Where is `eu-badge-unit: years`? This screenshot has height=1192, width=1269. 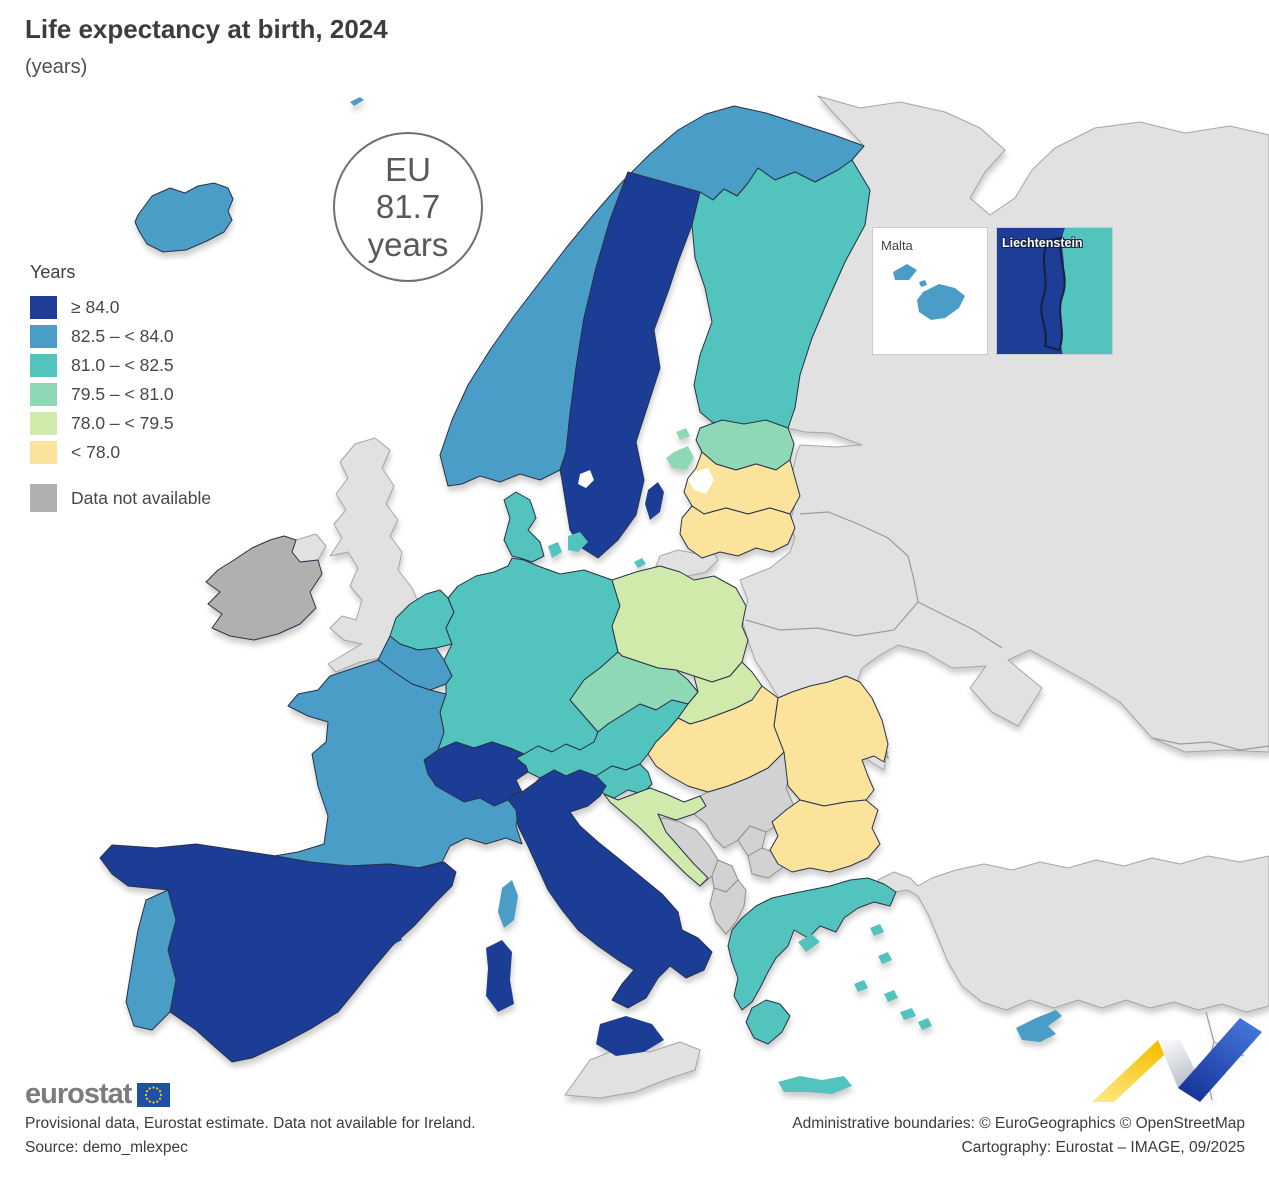 eu-badge-unit: years is located at coordinates (408, 244).